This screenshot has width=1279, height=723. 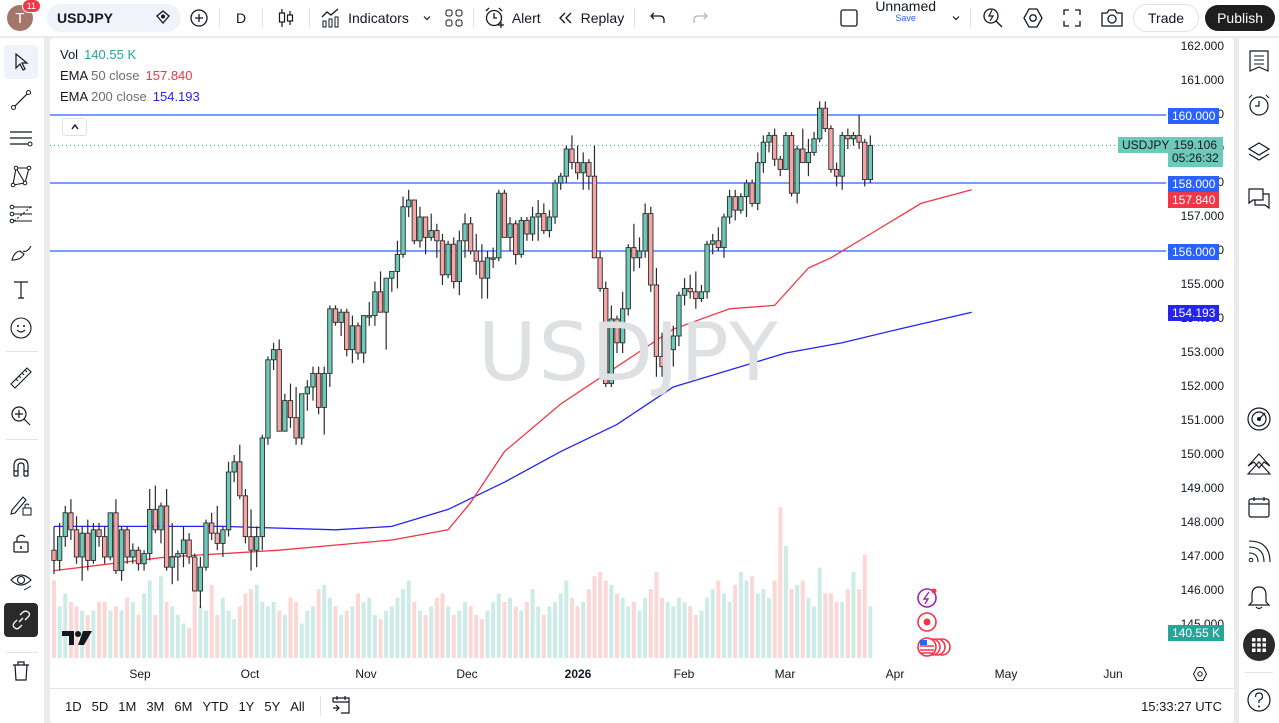 What do you see at coordinates (130, 96) in the screenshot?
I see `legend-ema200: EMA 200 close 154.193` at bounding box center [130, 96].